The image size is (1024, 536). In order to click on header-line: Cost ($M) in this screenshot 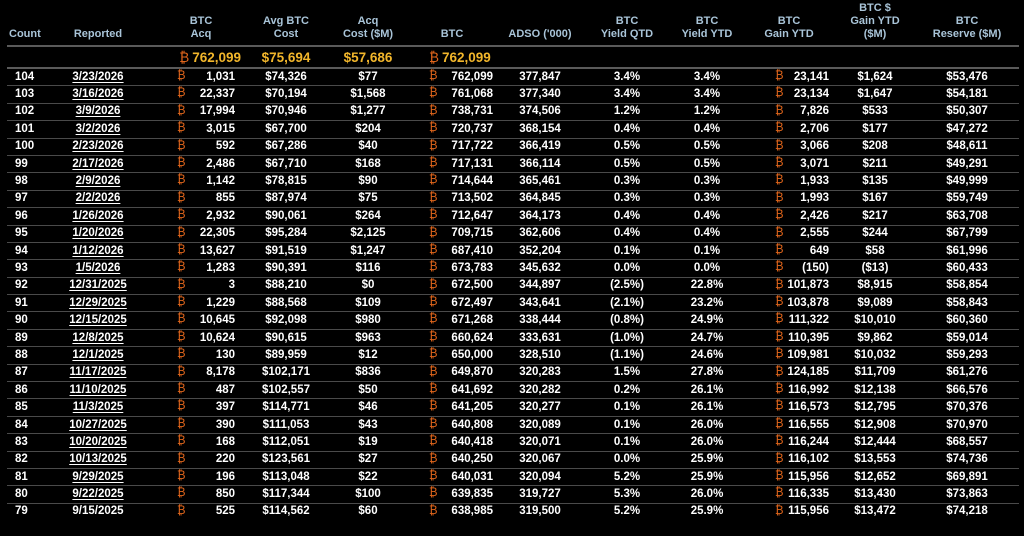, I will do `click(368, 34)`.